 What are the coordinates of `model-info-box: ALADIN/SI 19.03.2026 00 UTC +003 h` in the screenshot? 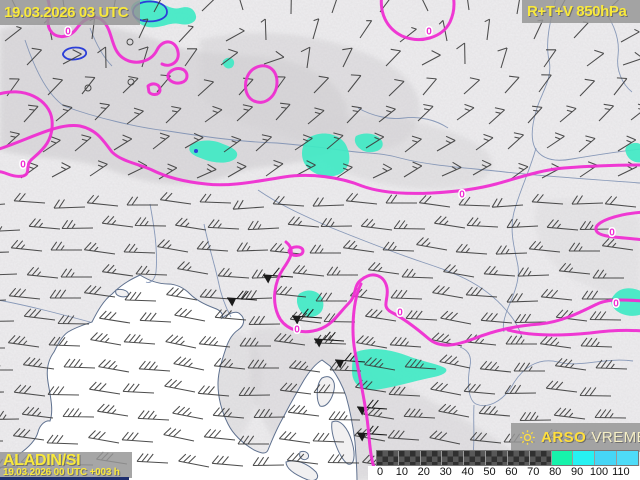 It's located at (66, 465).